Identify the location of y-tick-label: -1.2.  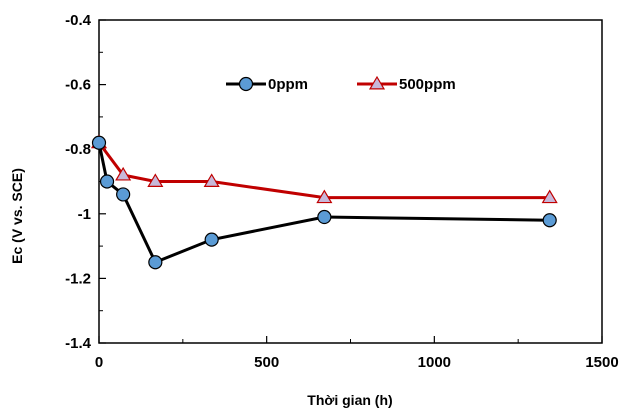
(78, 278).